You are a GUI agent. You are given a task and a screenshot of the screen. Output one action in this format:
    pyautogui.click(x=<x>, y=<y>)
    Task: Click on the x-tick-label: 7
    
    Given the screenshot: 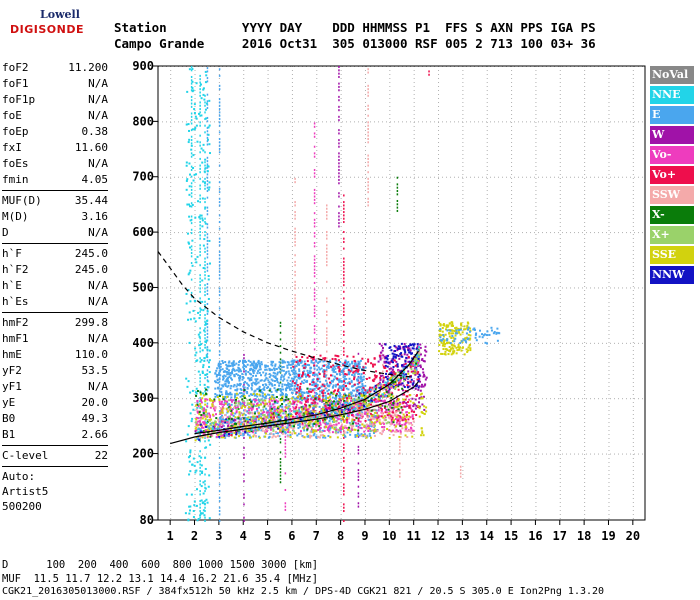 What is the action you would take?
    pyautogui.click(x=316, y=536)
    